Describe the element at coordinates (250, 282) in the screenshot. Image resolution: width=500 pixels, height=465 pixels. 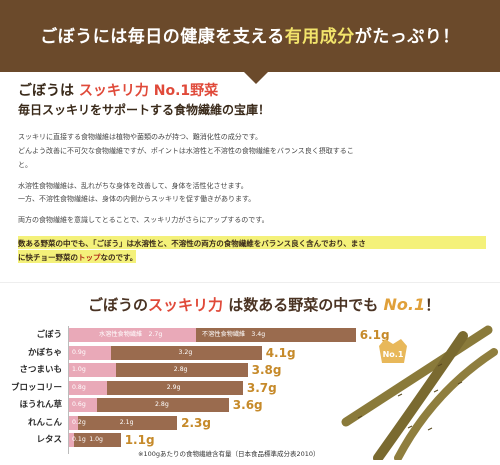
I see `section-divider` at that location.